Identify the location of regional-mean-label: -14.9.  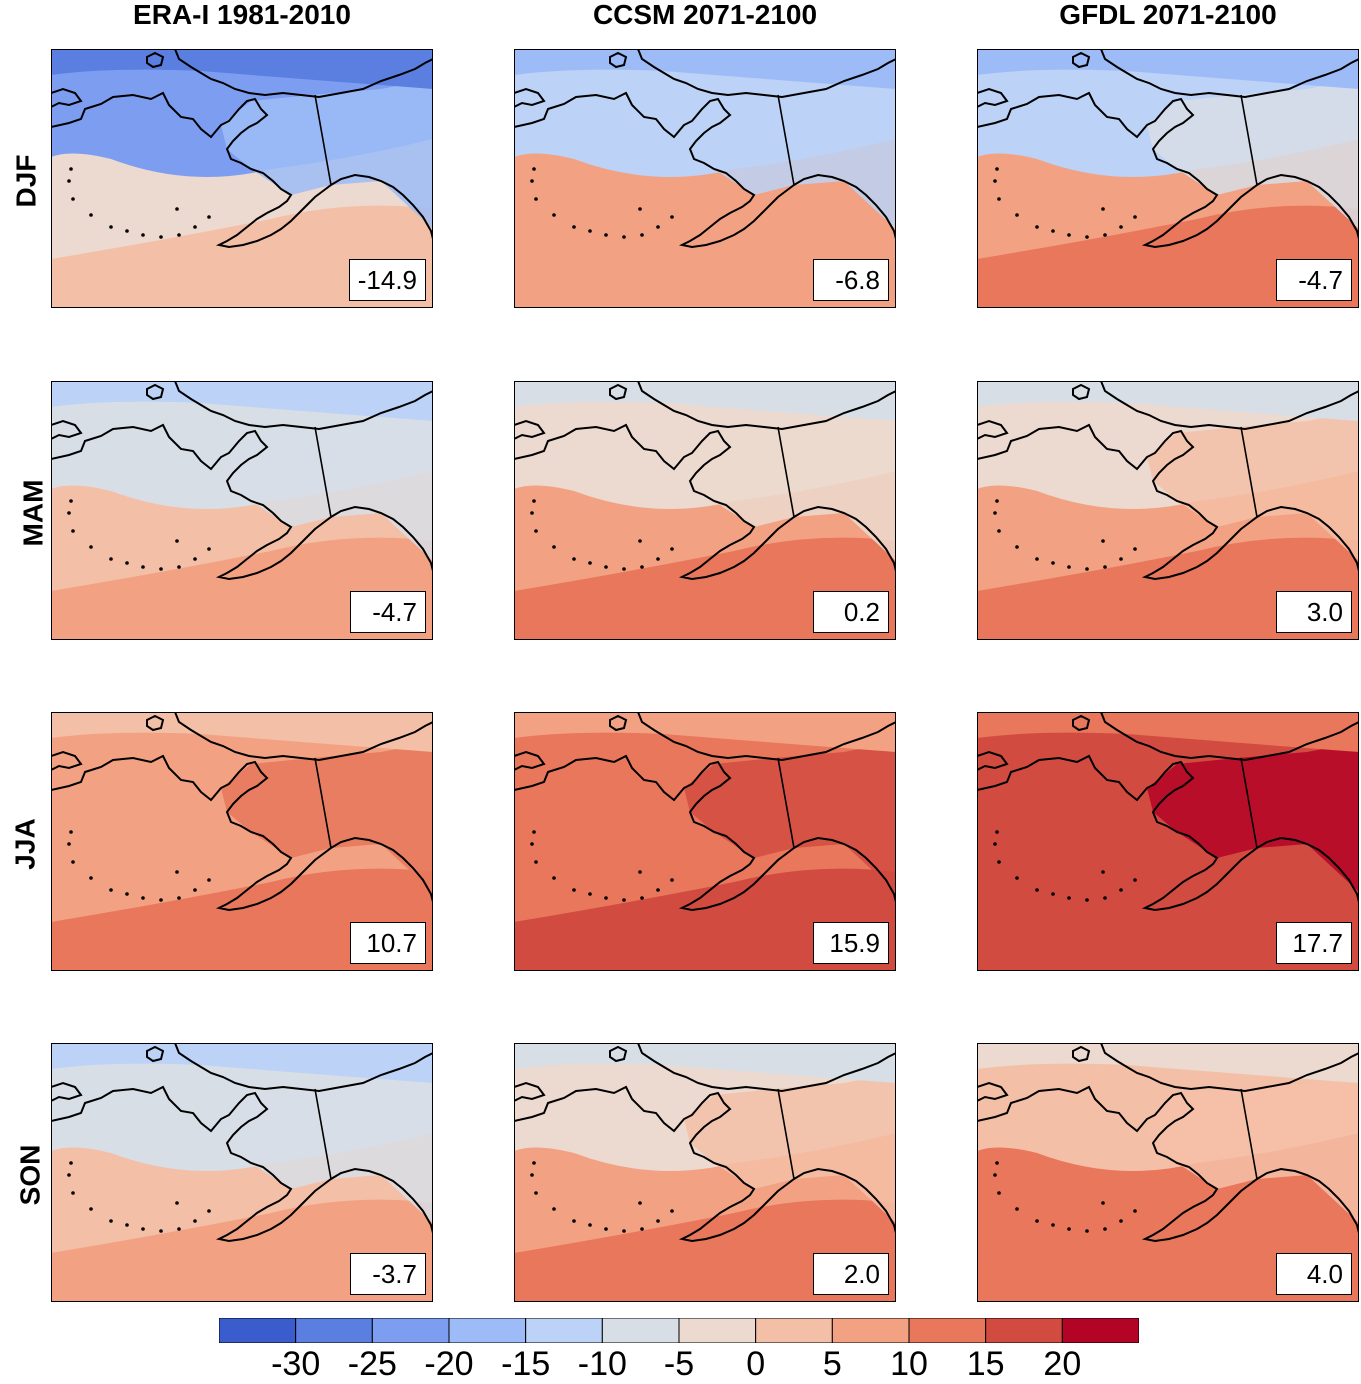
(387, 280).